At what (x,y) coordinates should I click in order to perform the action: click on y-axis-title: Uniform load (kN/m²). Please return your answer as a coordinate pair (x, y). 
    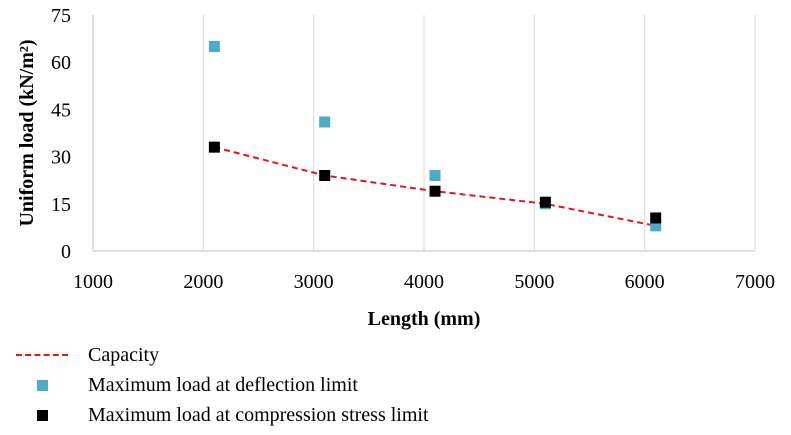
    Looking at the image, I should click on (27, 132).